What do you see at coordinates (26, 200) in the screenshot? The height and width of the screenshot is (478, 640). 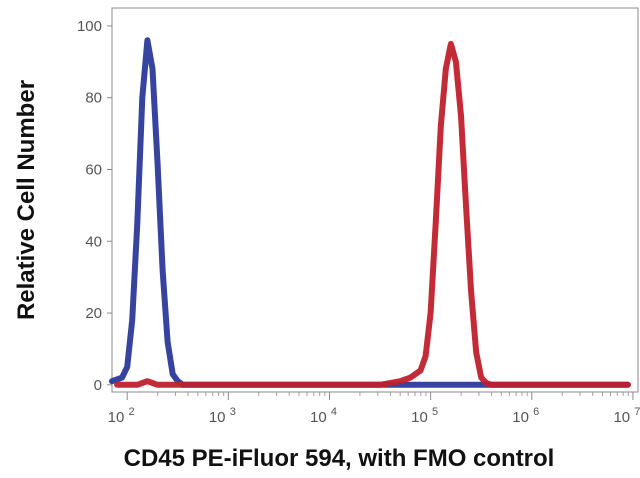 I see `y-axis-title: Relative Cell Number` at bounding box center [26, 200].